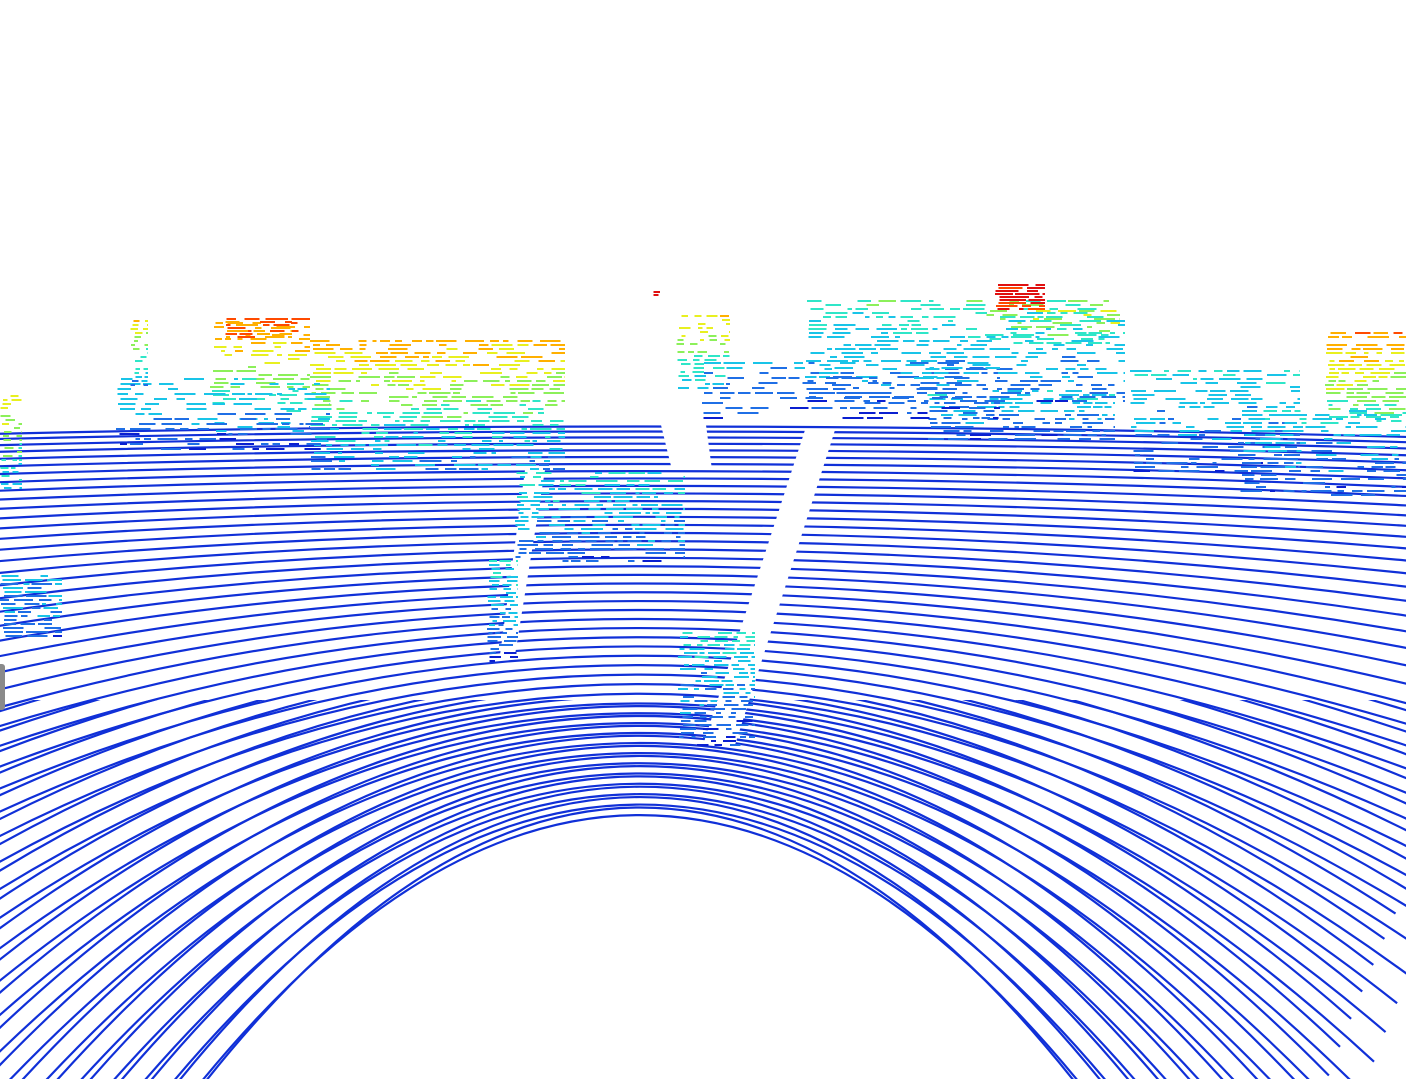  What do you see at coordinates (223, 414) in the screenshot?
I see `hedge-row` at bounding box center [223, 414].